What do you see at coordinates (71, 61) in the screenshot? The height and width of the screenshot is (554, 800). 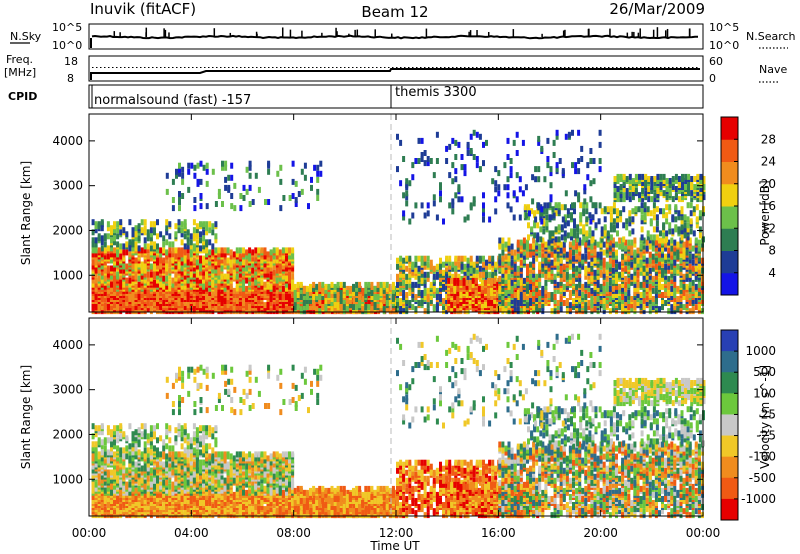 I see `freq-left-tick-top: 18` at bounding box center [71, 61].